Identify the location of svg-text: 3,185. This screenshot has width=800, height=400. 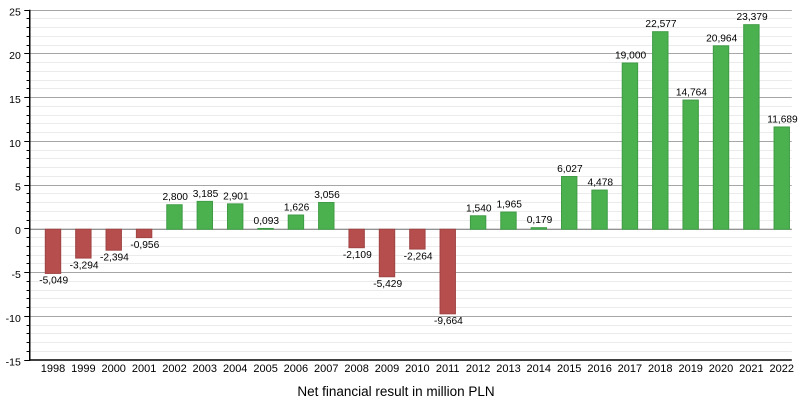
(206, 194).